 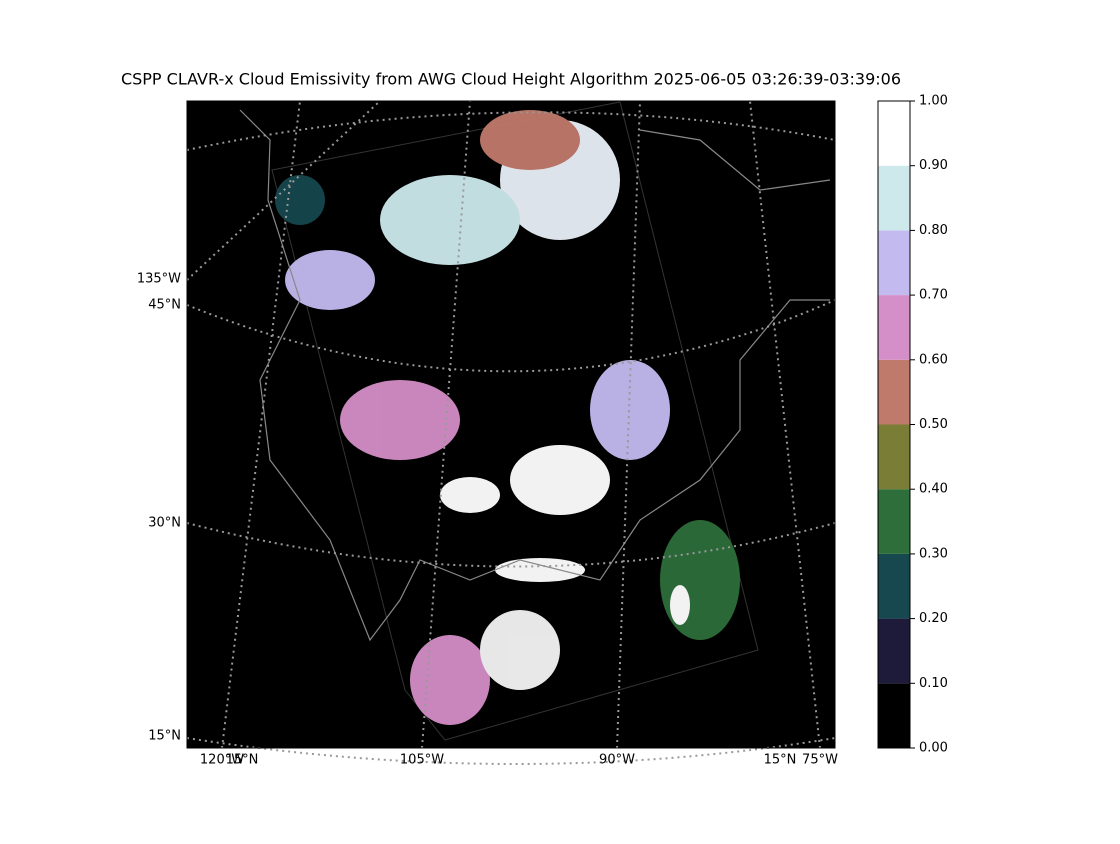 I want to click on map-label: 105°W, so click(x=422, y=760).